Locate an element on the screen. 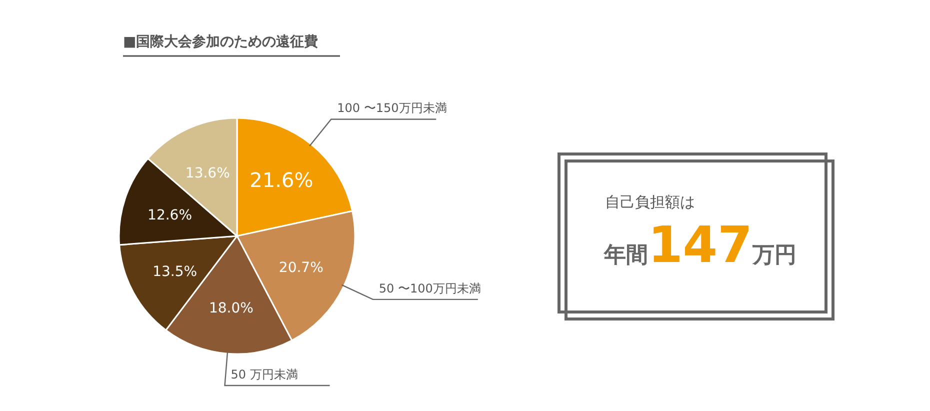 Image resolution: width=930 pixels, height=411 pixels. text: 自己負担額は is located at coordinates (650, 202).